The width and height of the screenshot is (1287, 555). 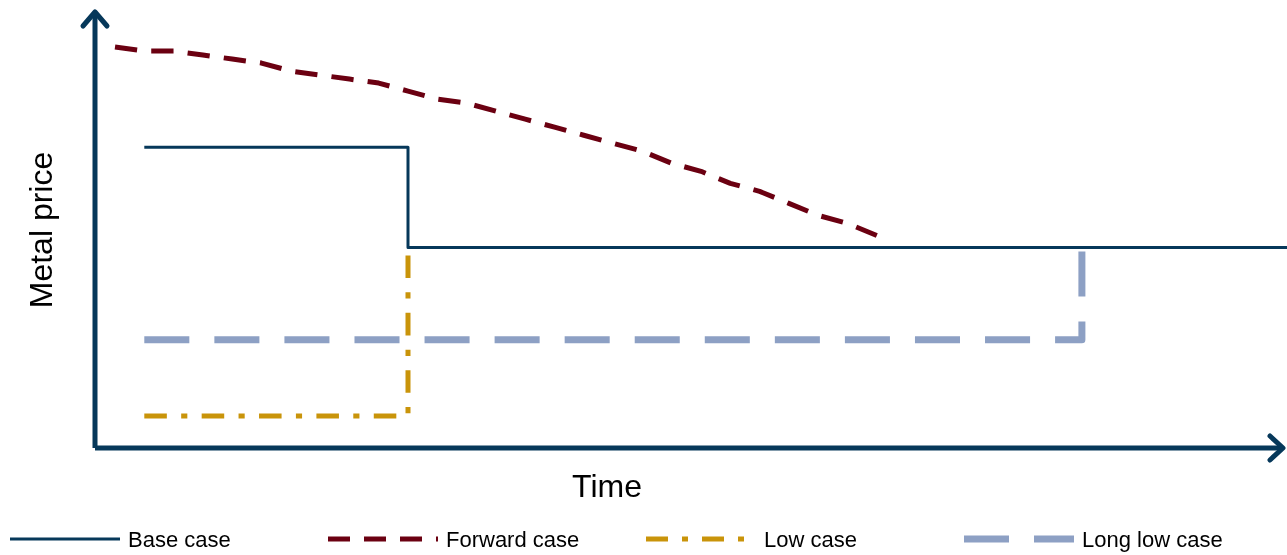 What do you see at coordinates (810, 539) in the screenshot?
I see `legend-label: Low case` at bounding box center [810, 539].